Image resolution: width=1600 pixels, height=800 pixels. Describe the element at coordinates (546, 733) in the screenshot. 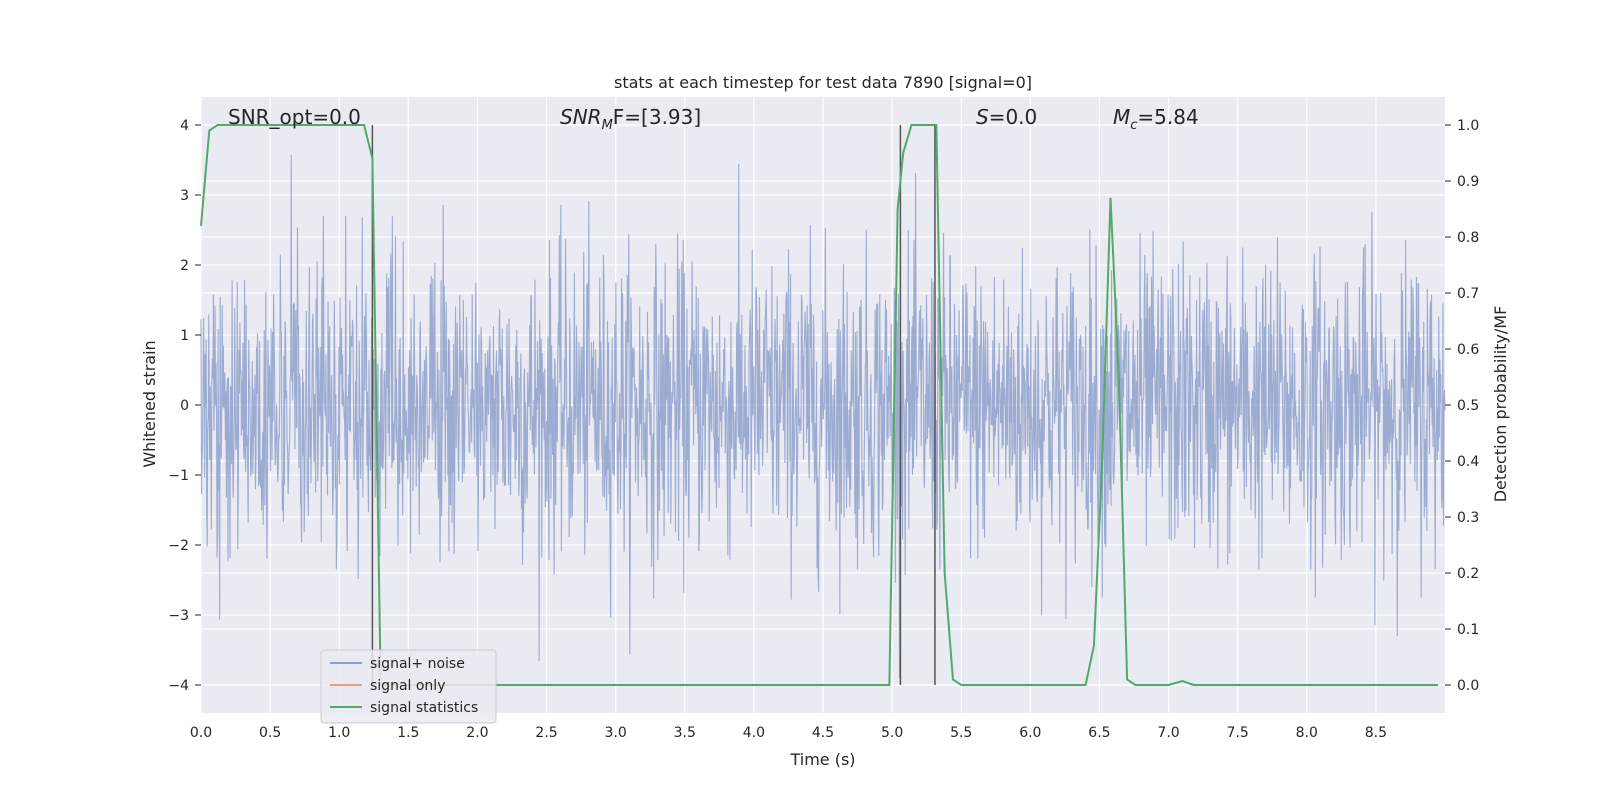

I see `x-tick-label-5: 2.5` at that location.